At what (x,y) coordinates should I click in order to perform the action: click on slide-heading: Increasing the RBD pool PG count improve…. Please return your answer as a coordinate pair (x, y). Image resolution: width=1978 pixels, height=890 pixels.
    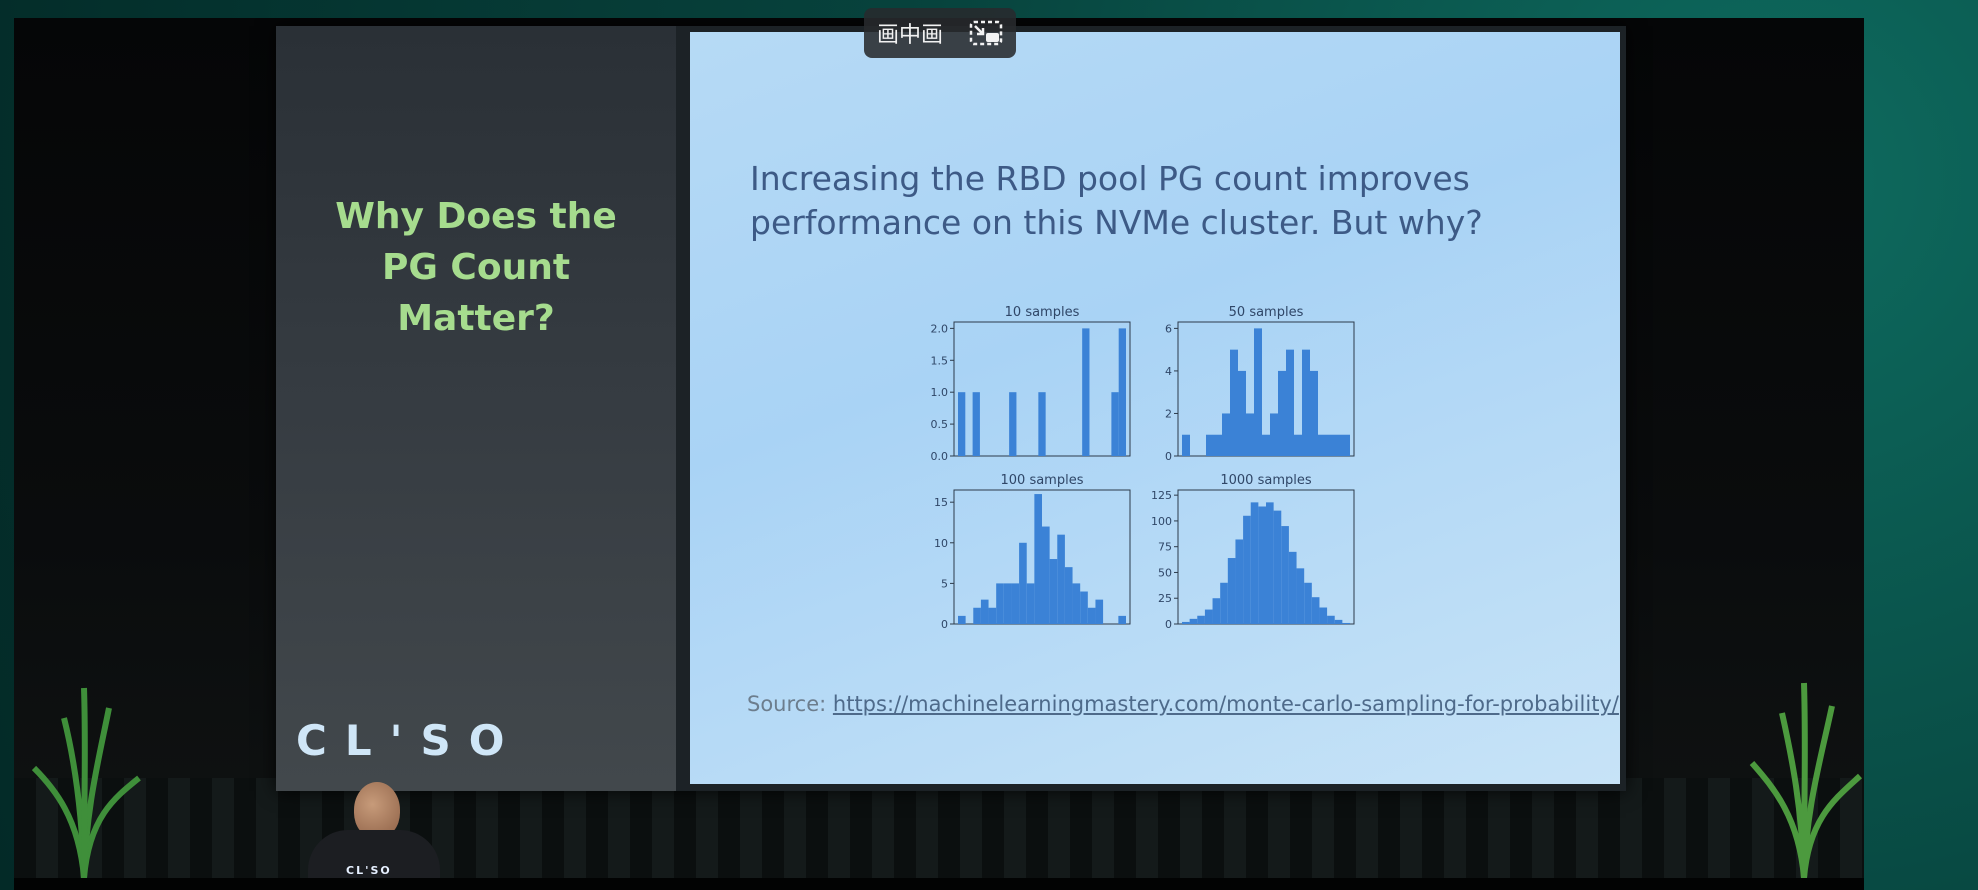
    Looking at the image, I should click on (1160, 201).